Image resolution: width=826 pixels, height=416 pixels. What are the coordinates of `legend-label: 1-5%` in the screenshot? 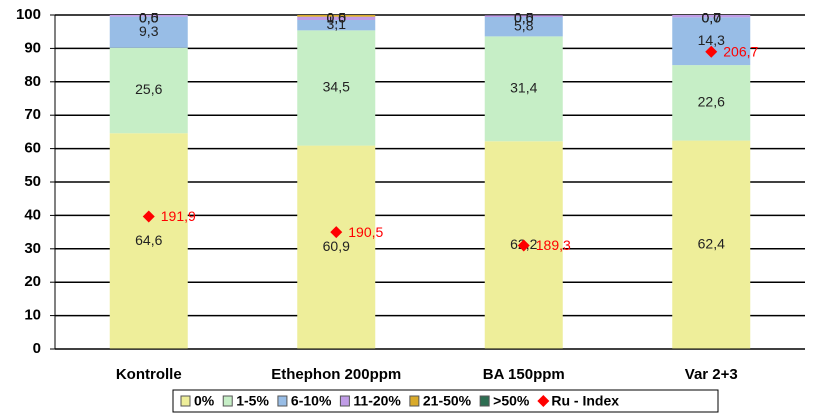 It's located at (252, 401).